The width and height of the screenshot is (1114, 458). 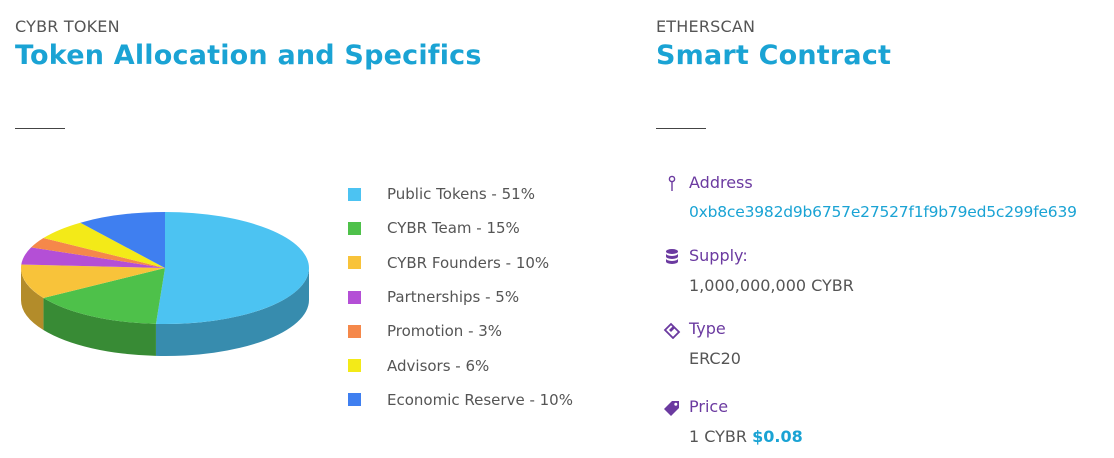 What do you see at coordinates (771, 285) in the screenshot?
I see `supply-value: 1,000,000,000 CYBR` at bounding box center [771, 285].